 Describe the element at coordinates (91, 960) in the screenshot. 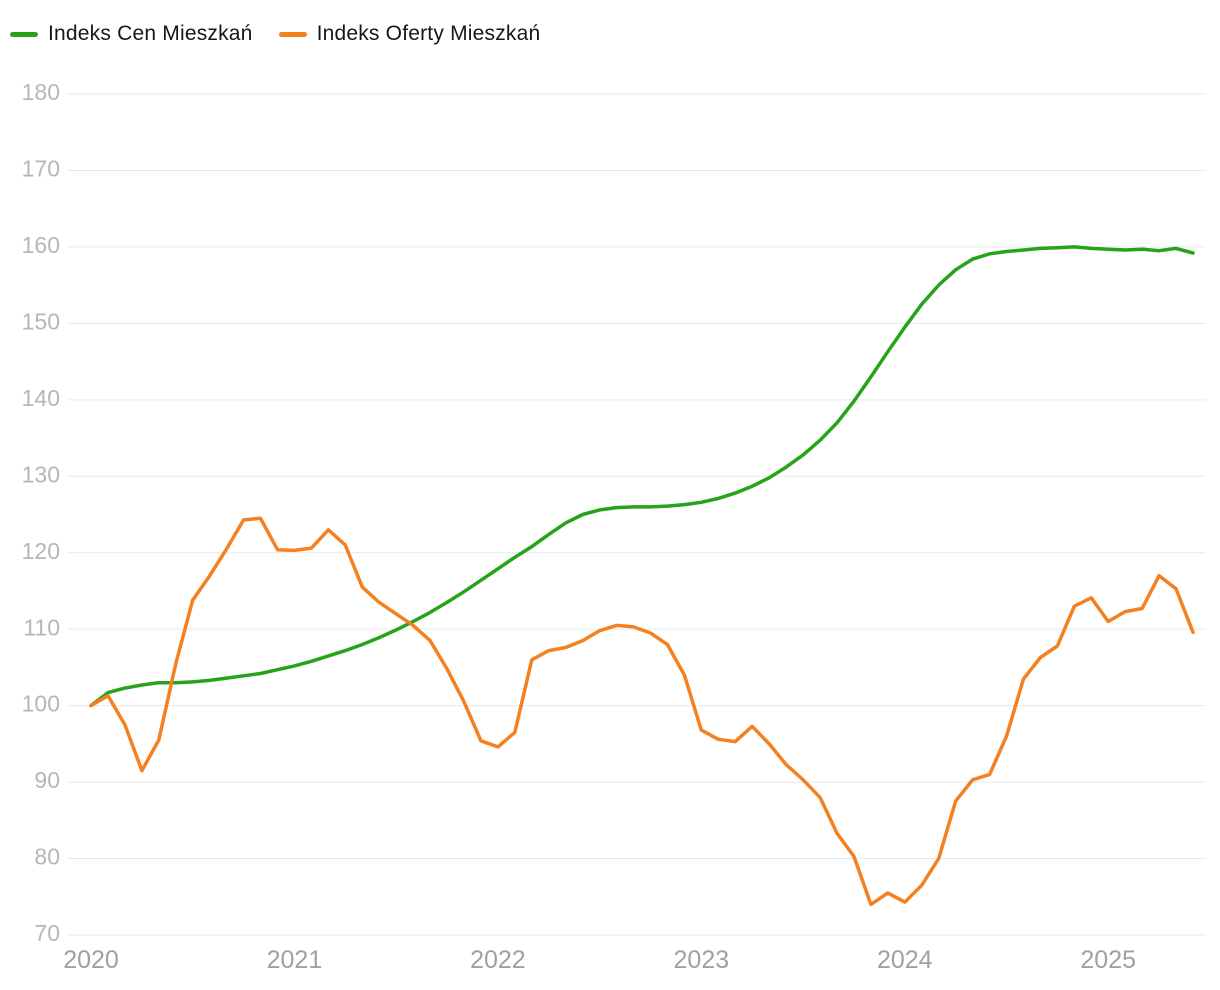

I see `x-tick-label-2020: 2020` at that location.